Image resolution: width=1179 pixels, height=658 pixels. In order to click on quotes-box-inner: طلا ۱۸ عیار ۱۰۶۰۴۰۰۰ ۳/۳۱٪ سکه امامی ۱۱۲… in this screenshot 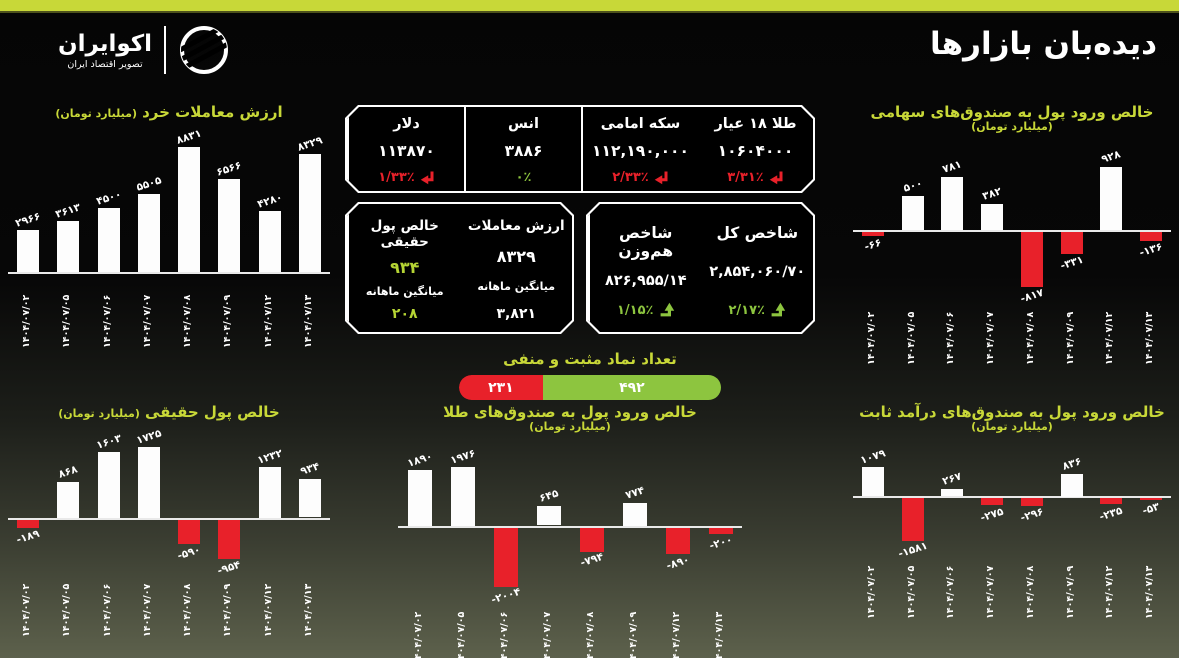, I will do `click(580, 149)`.